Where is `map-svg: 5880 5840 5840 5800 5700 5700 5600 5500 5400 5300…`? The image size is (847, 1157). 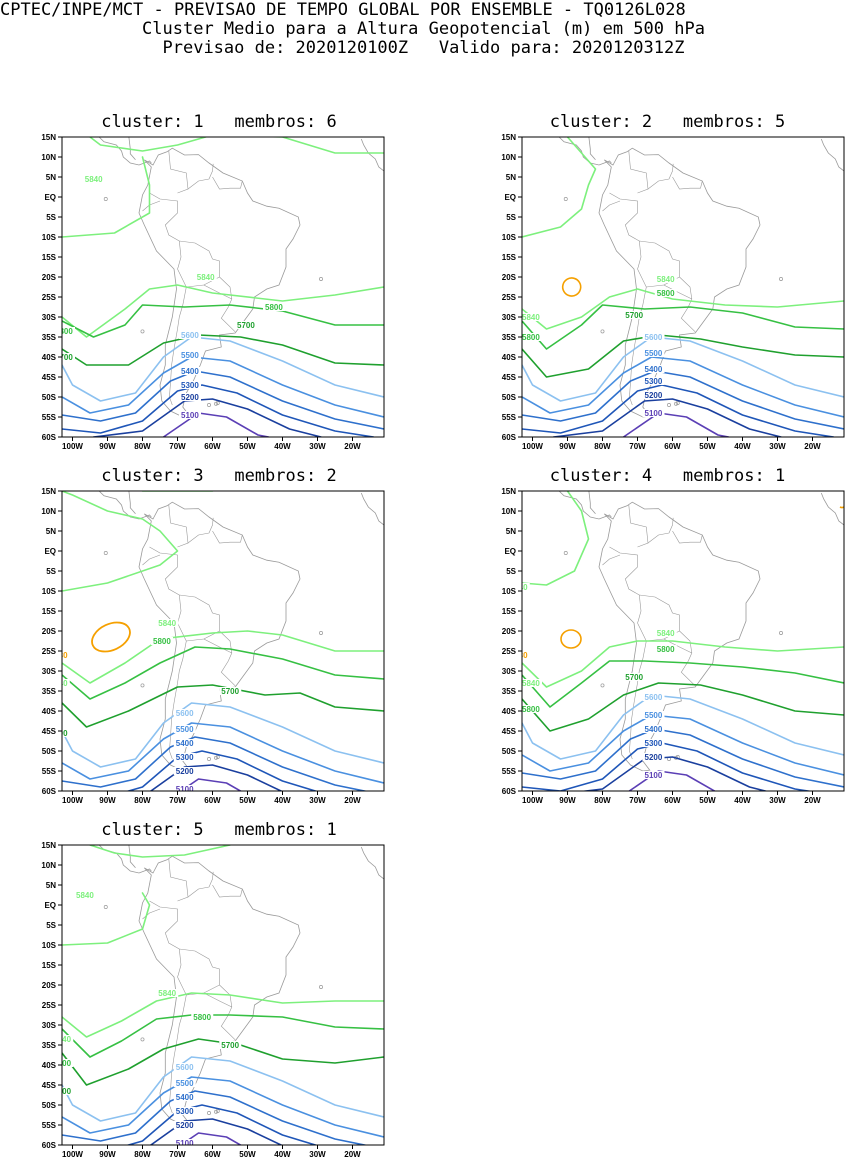
map-svg: 5880 5840 5840 5800 5700 5700 5600 5500 5400 5300… is located at coordinates (213, 646).